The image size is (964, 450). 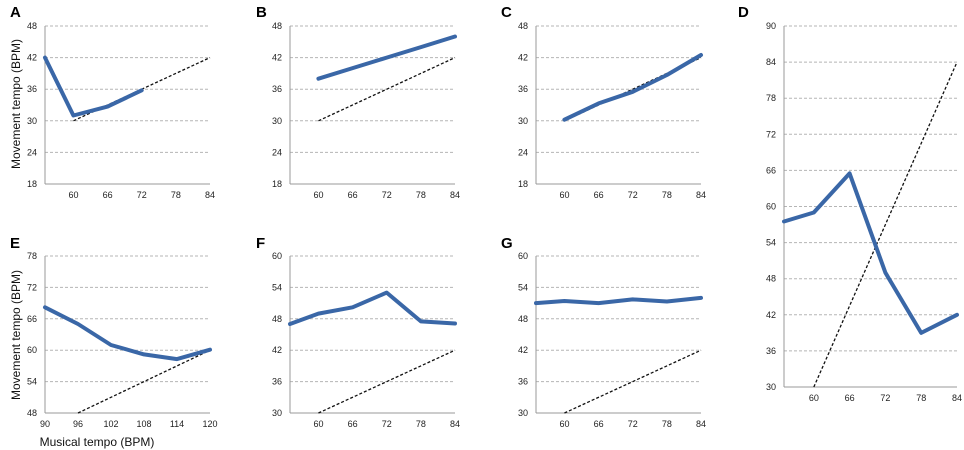 I want to click on panel-b-xtick-label: 66, so click(x=353, y=195).